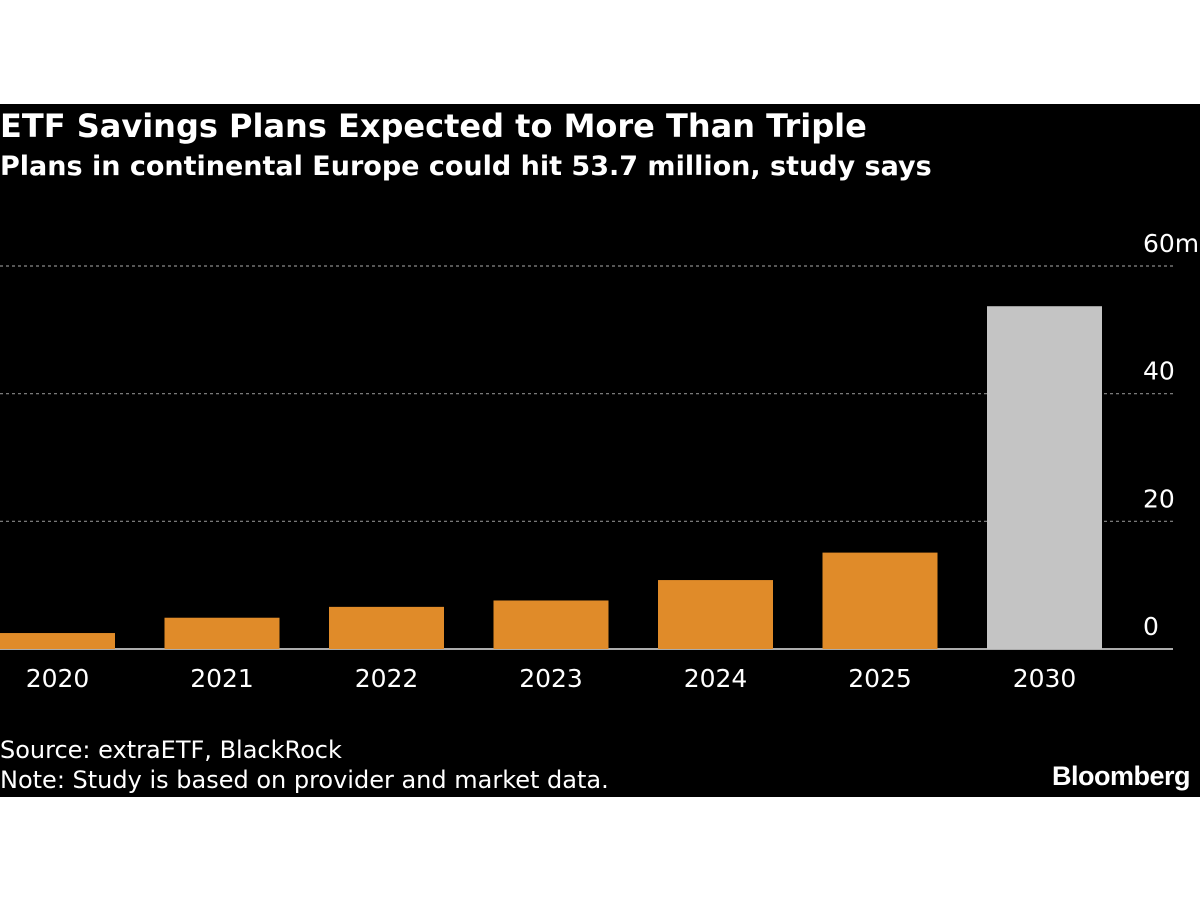 The height and width of the screenshot is (900, 1200). I want to click on bar-2021, so click(222, 633).